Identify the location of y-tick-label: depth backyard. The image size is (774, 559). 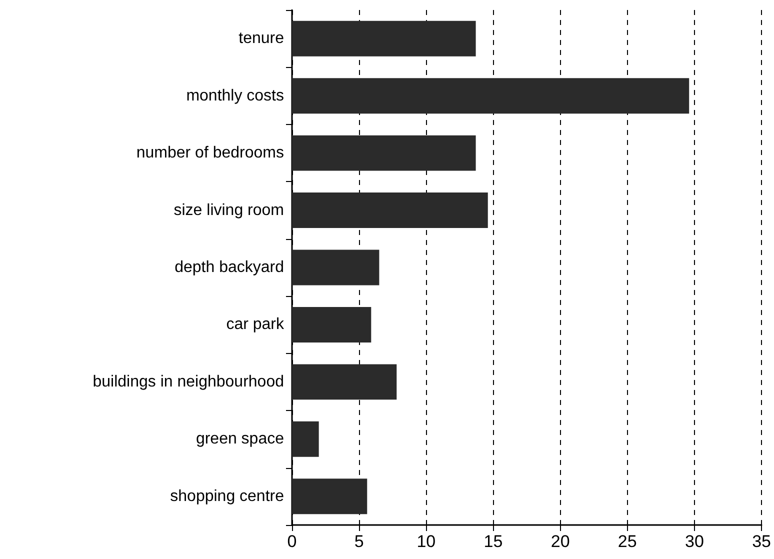
(229, 267).